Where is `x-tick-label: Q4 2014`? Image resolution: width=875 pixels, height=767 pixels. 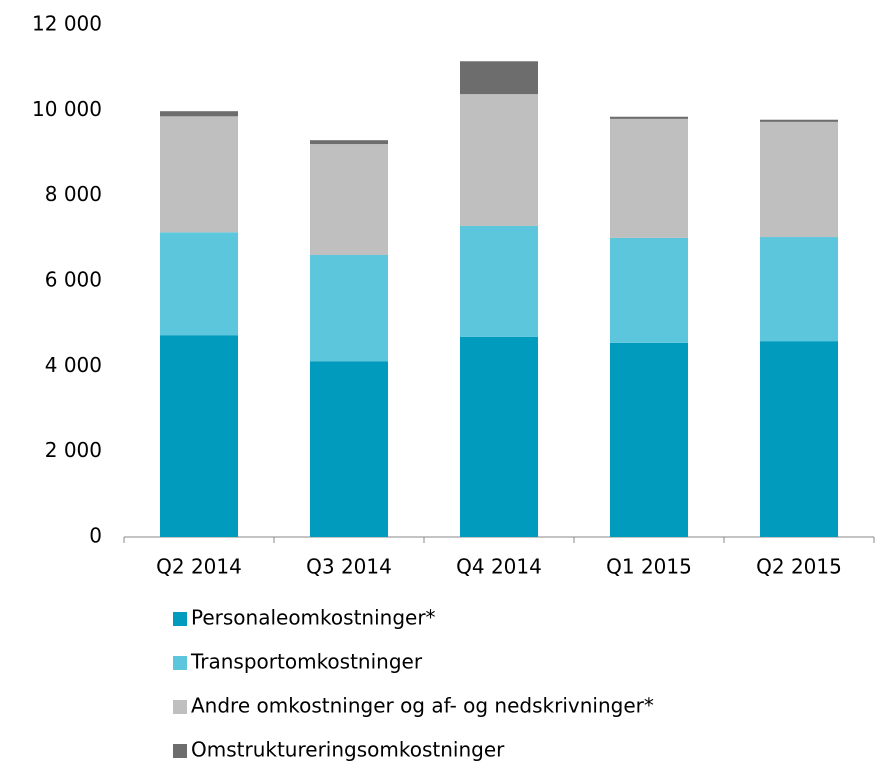 x-tick-label: Q4 2014 is located at coordinates (499, 567).